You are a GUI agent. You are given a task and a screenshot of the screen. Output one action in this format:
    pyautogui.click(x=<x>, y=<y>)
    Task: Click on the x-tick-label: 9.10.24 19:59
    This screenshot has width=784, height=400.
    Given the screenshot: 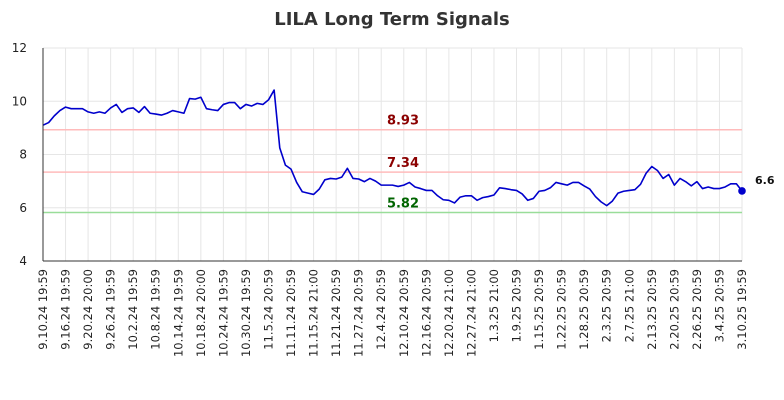 What is the action you would take?
    pyautogui.click(x=43, y=309)
    